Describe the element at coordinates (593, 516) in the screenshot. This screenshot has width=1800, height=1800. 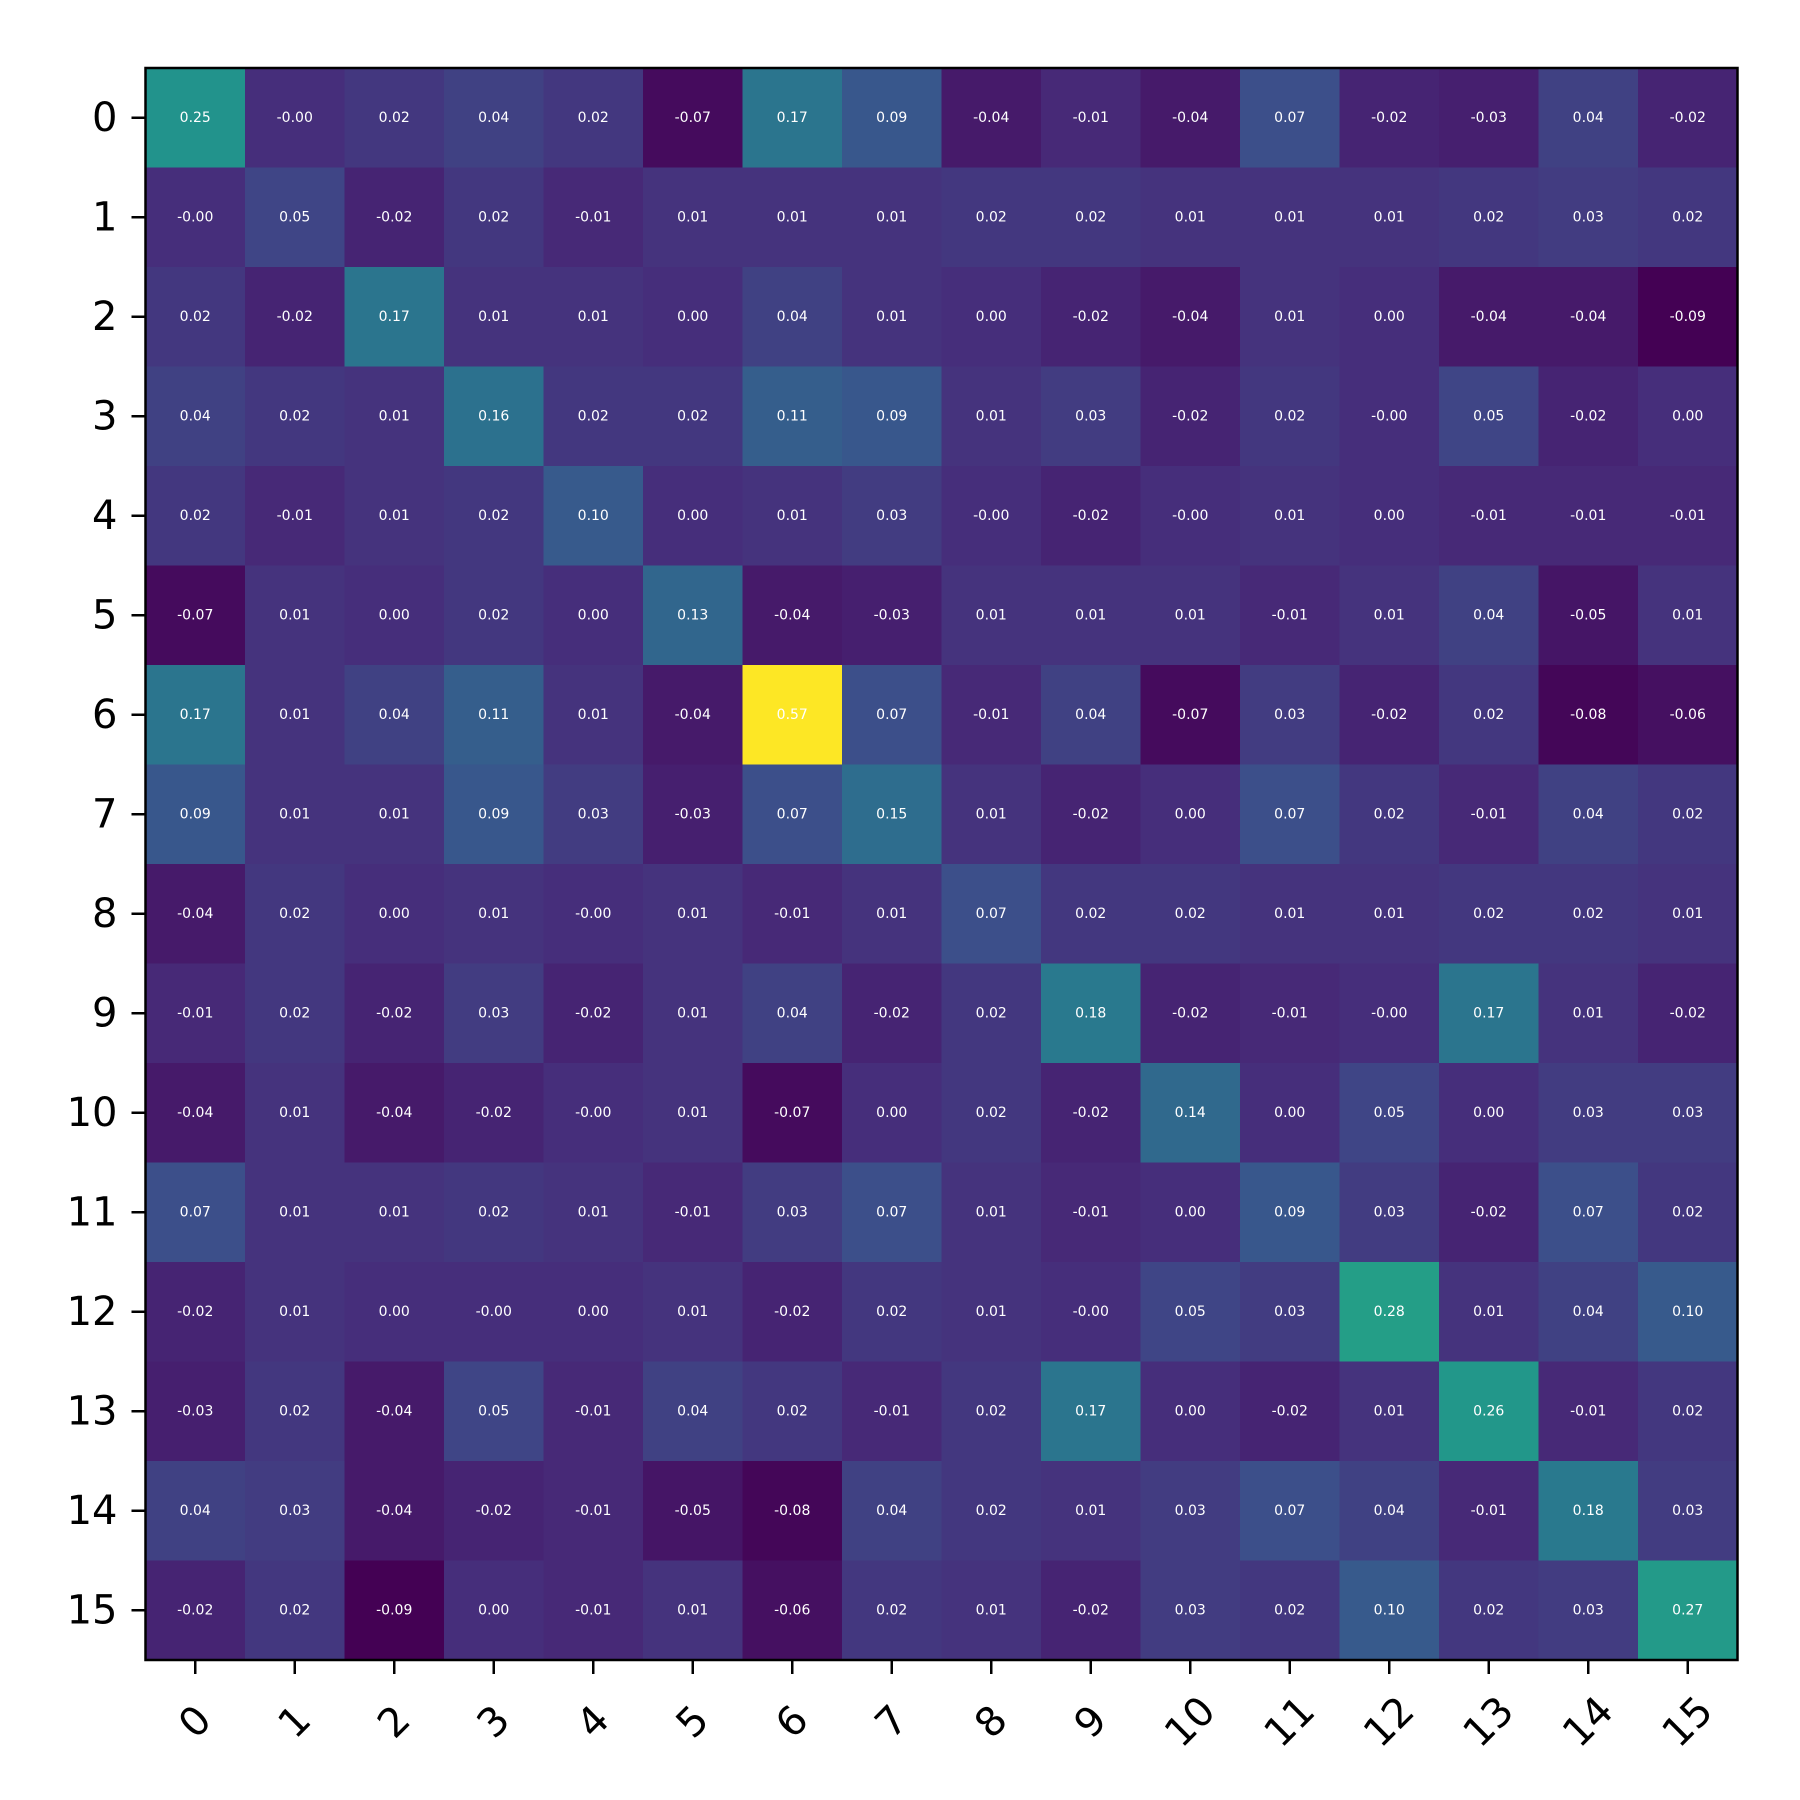
I see `cell-value-label: 0.10` at that location.